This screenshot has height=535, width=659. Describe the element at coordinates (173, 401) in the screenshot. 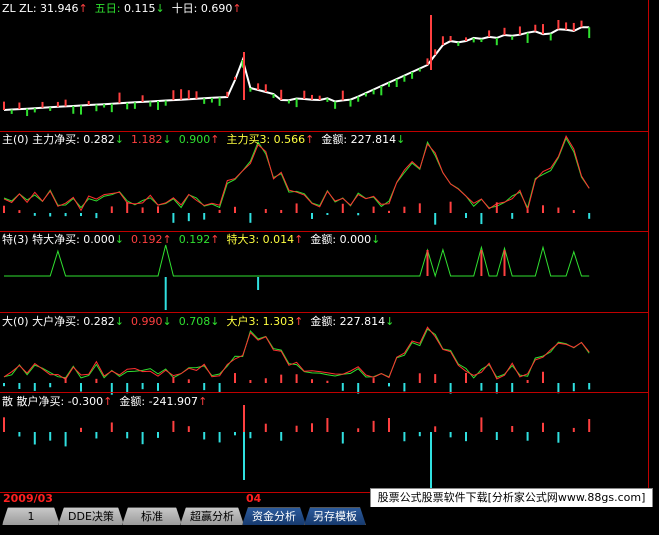

I see `retail-amt: -241.907` at that location.